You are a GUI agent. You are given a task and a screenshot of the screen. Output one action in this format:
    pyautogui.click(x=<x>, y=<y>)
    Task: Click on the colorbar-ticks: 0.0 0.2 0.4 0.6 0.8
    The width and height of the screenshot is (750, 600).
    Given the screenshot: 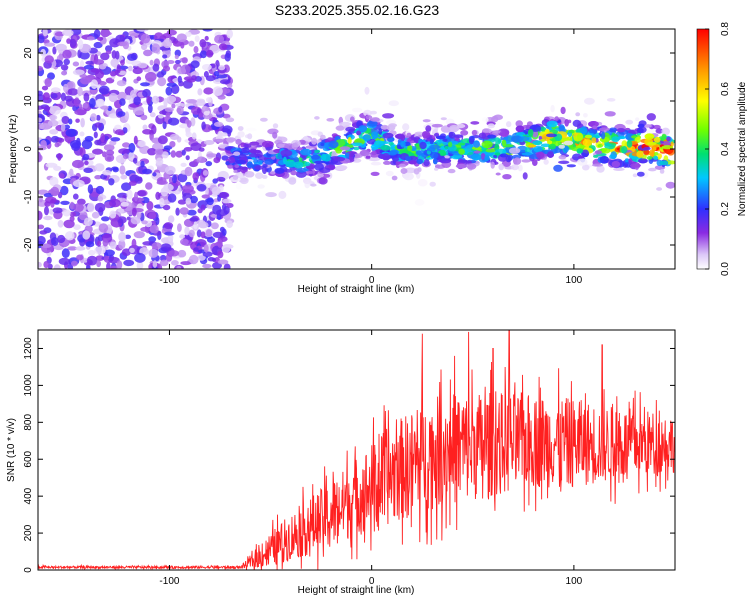 What is the action you would take?
    pyautogui.click(x=718, y=149)
    